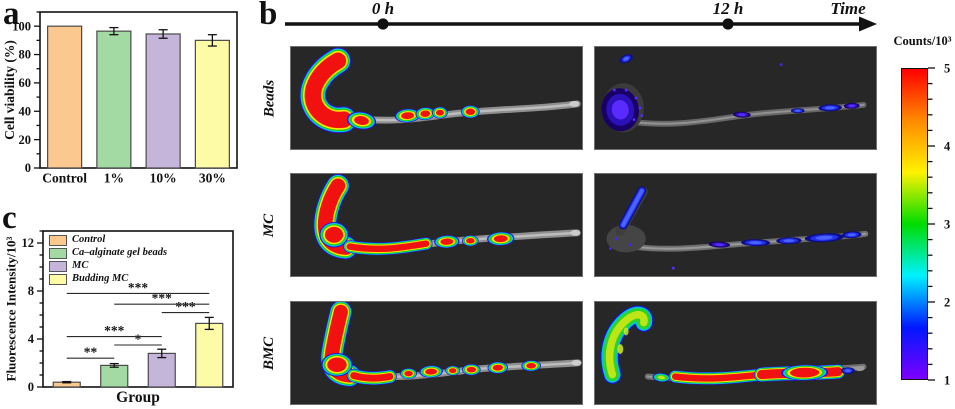  Describe the element at coordinates (9, 218) in the screenshot. I see `panel-c-letter: c` at that location.